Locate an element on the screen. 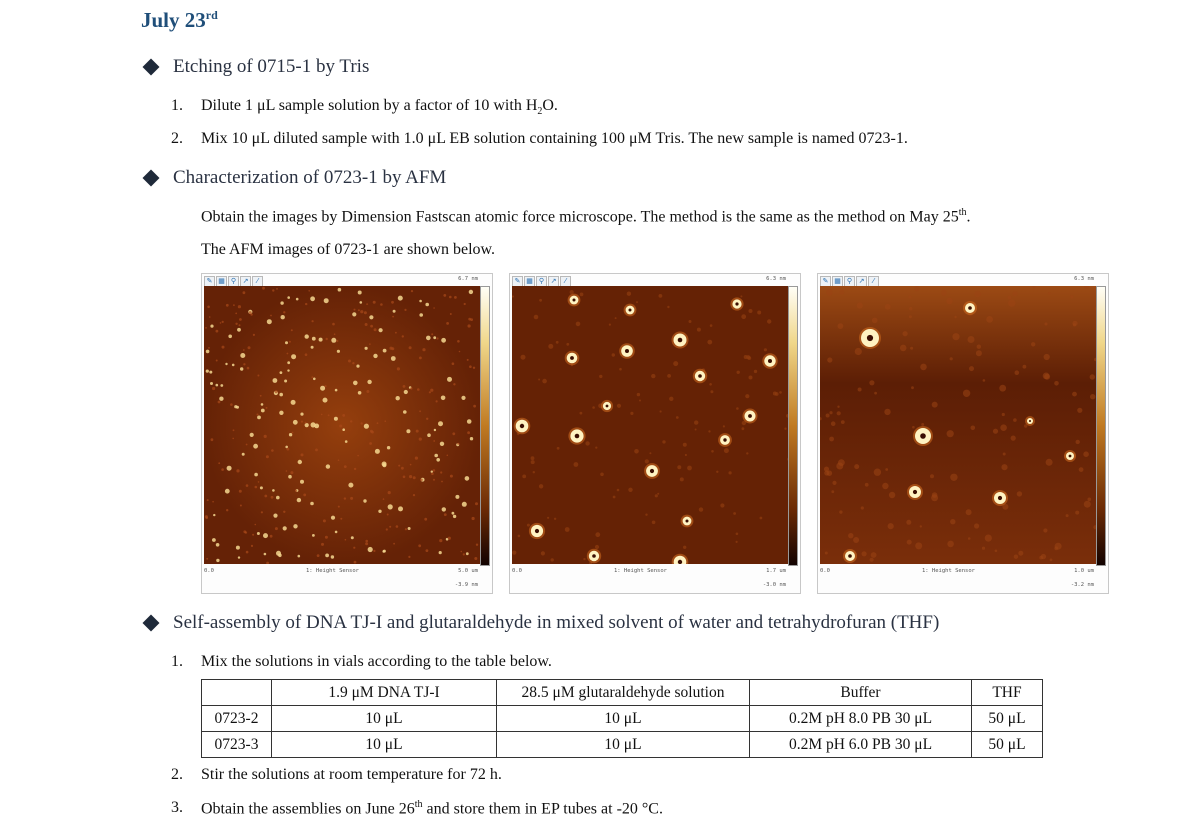  colorscale-bar is located at coordinates (1101, 426).